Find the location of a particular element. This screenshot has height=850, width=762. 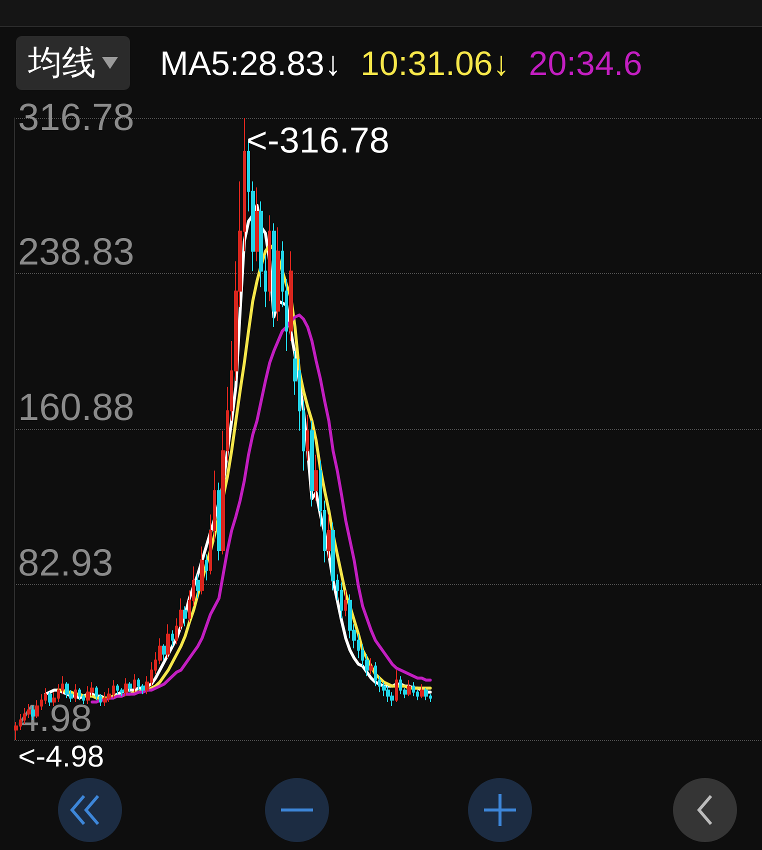

text: 20:34.6 is located at coordinates (585, 64).